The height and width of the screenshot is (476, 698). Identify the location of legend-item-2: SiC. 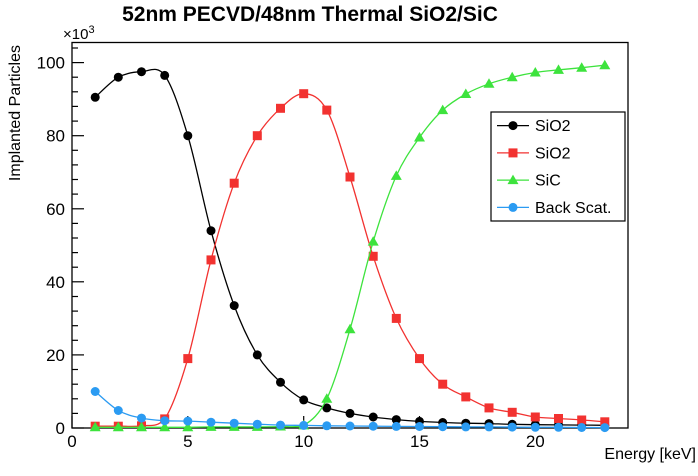
(529, 181).